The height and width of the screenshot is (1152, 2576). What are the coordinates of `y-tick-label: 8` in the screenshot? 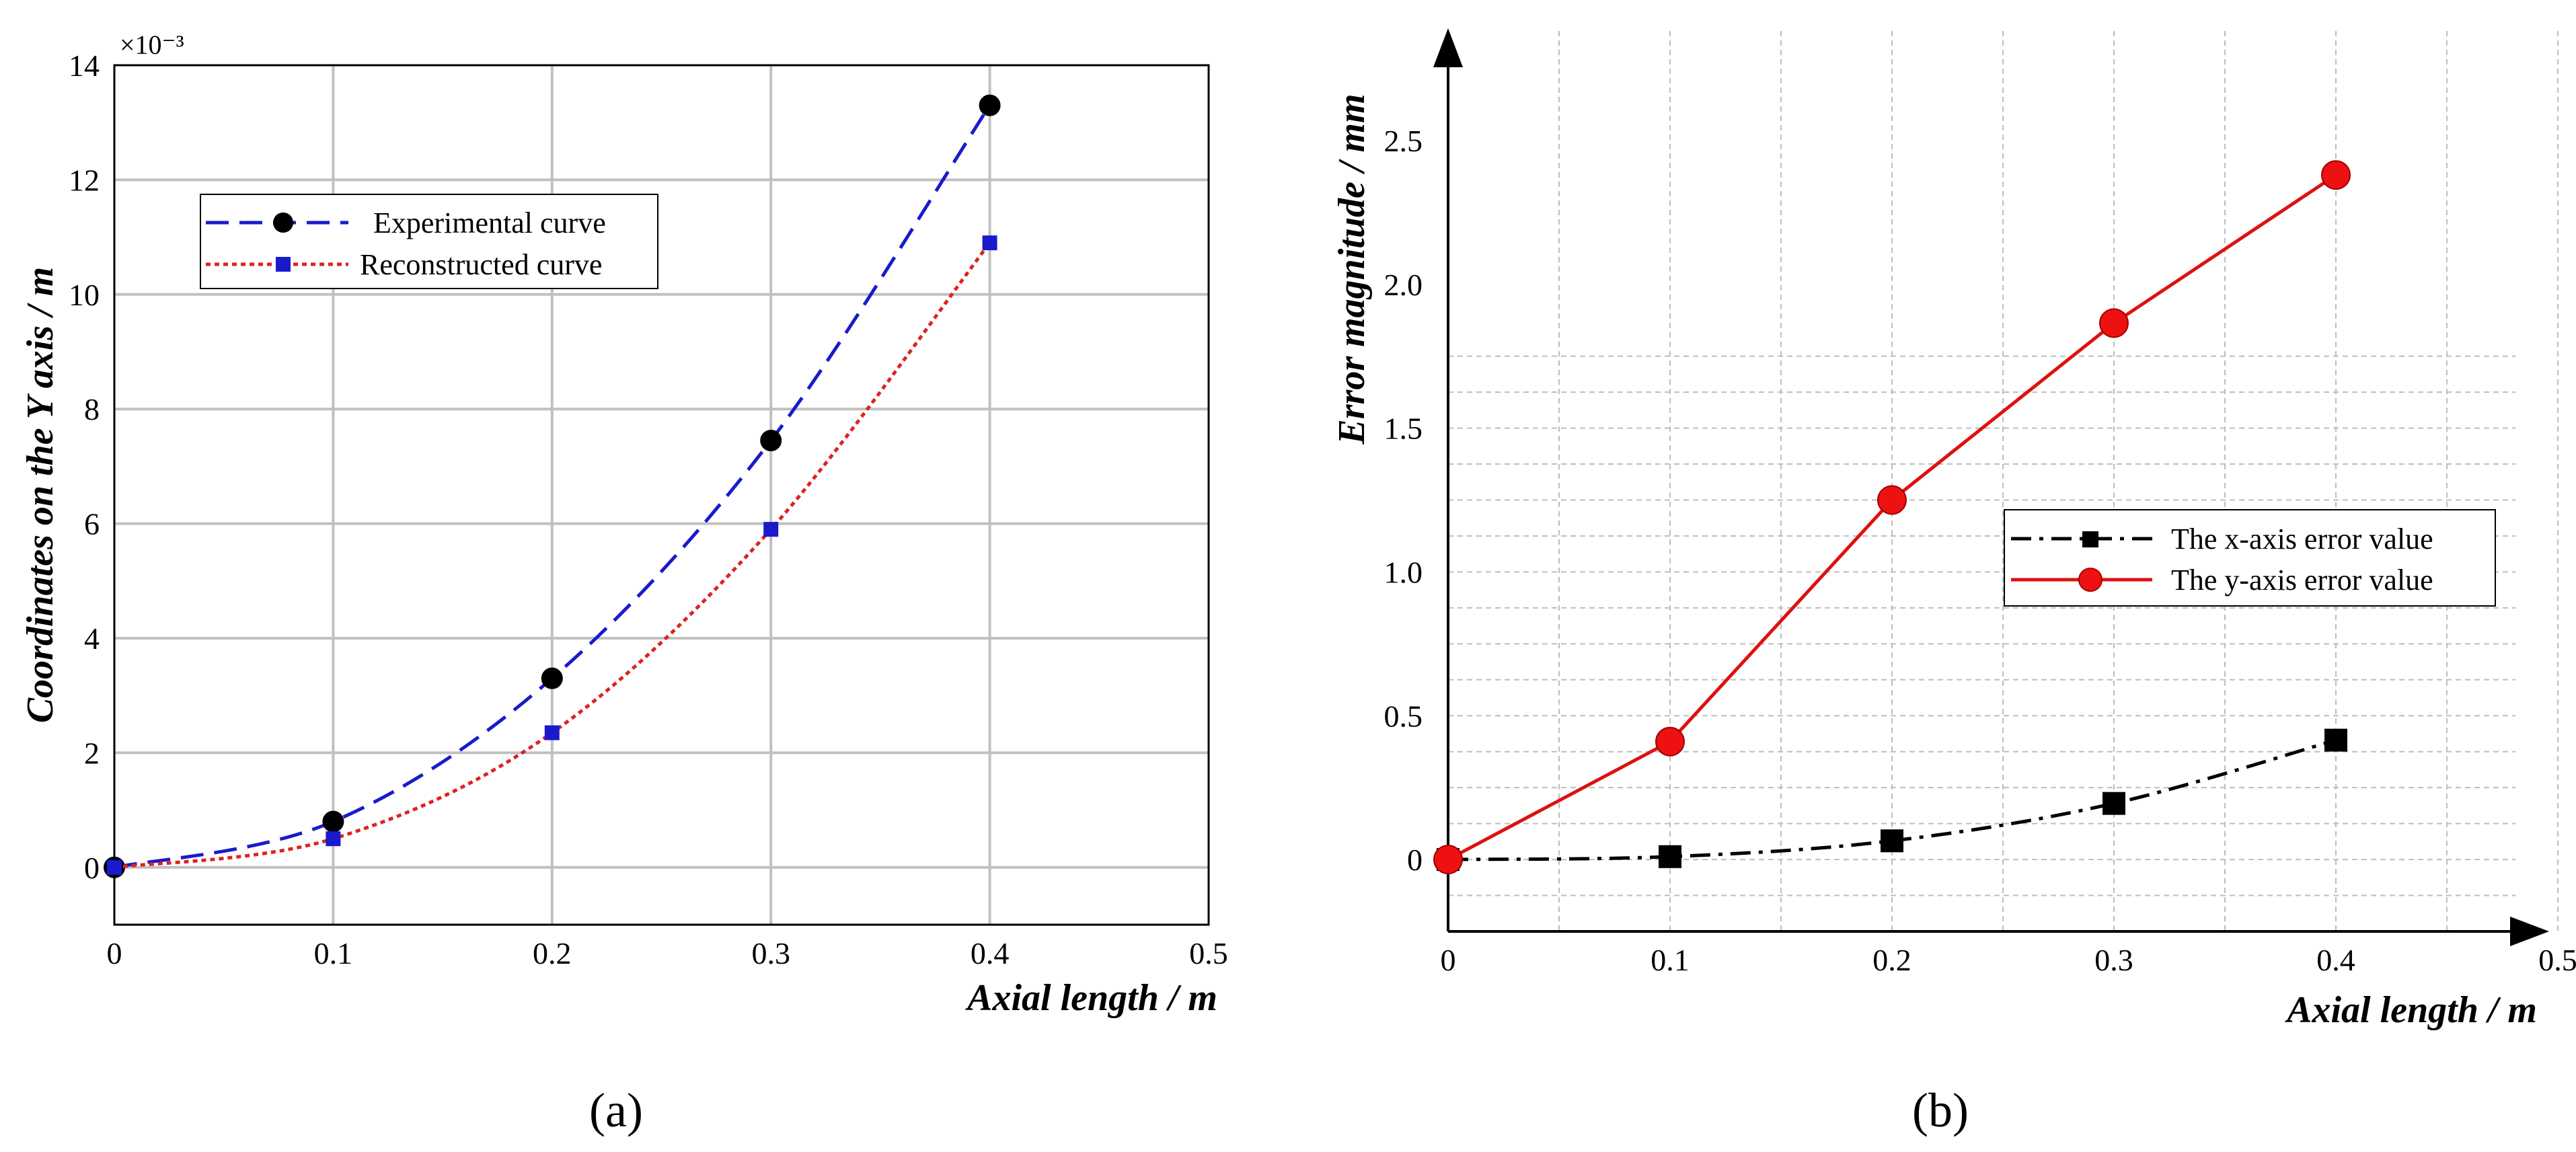 It's located at (92, 409).